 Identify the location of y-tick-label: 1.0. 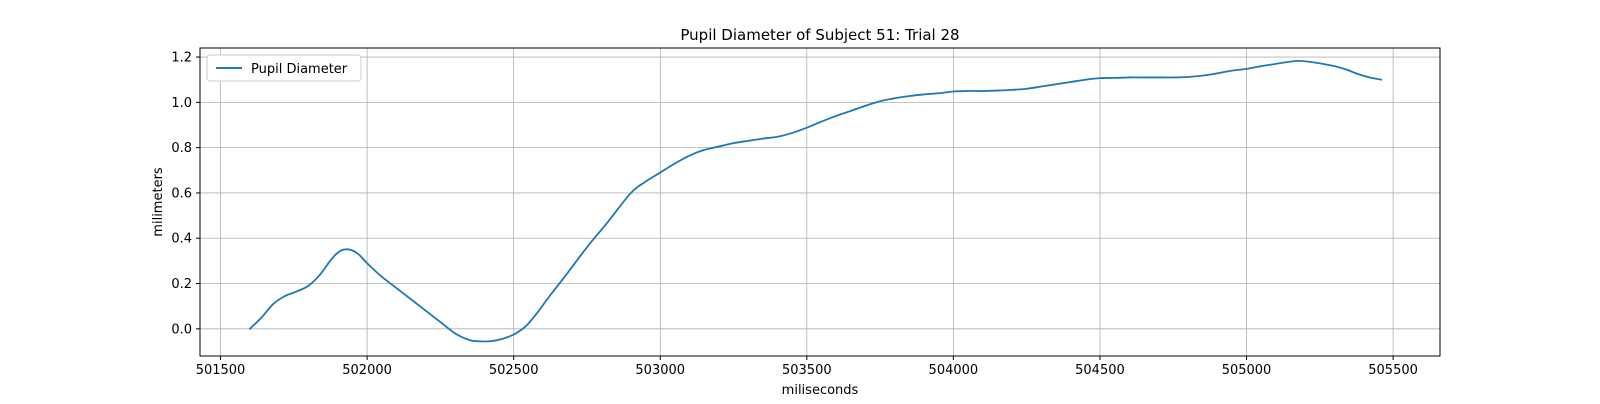
(181, 103).